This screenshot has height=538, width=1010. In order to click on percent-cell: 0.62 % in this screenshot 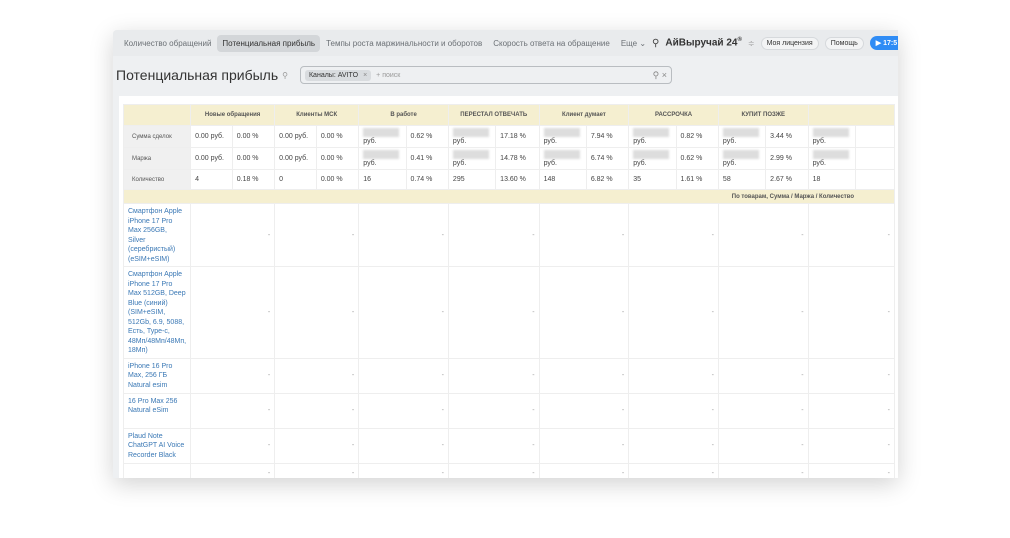, I will do `click(427, 136)`.